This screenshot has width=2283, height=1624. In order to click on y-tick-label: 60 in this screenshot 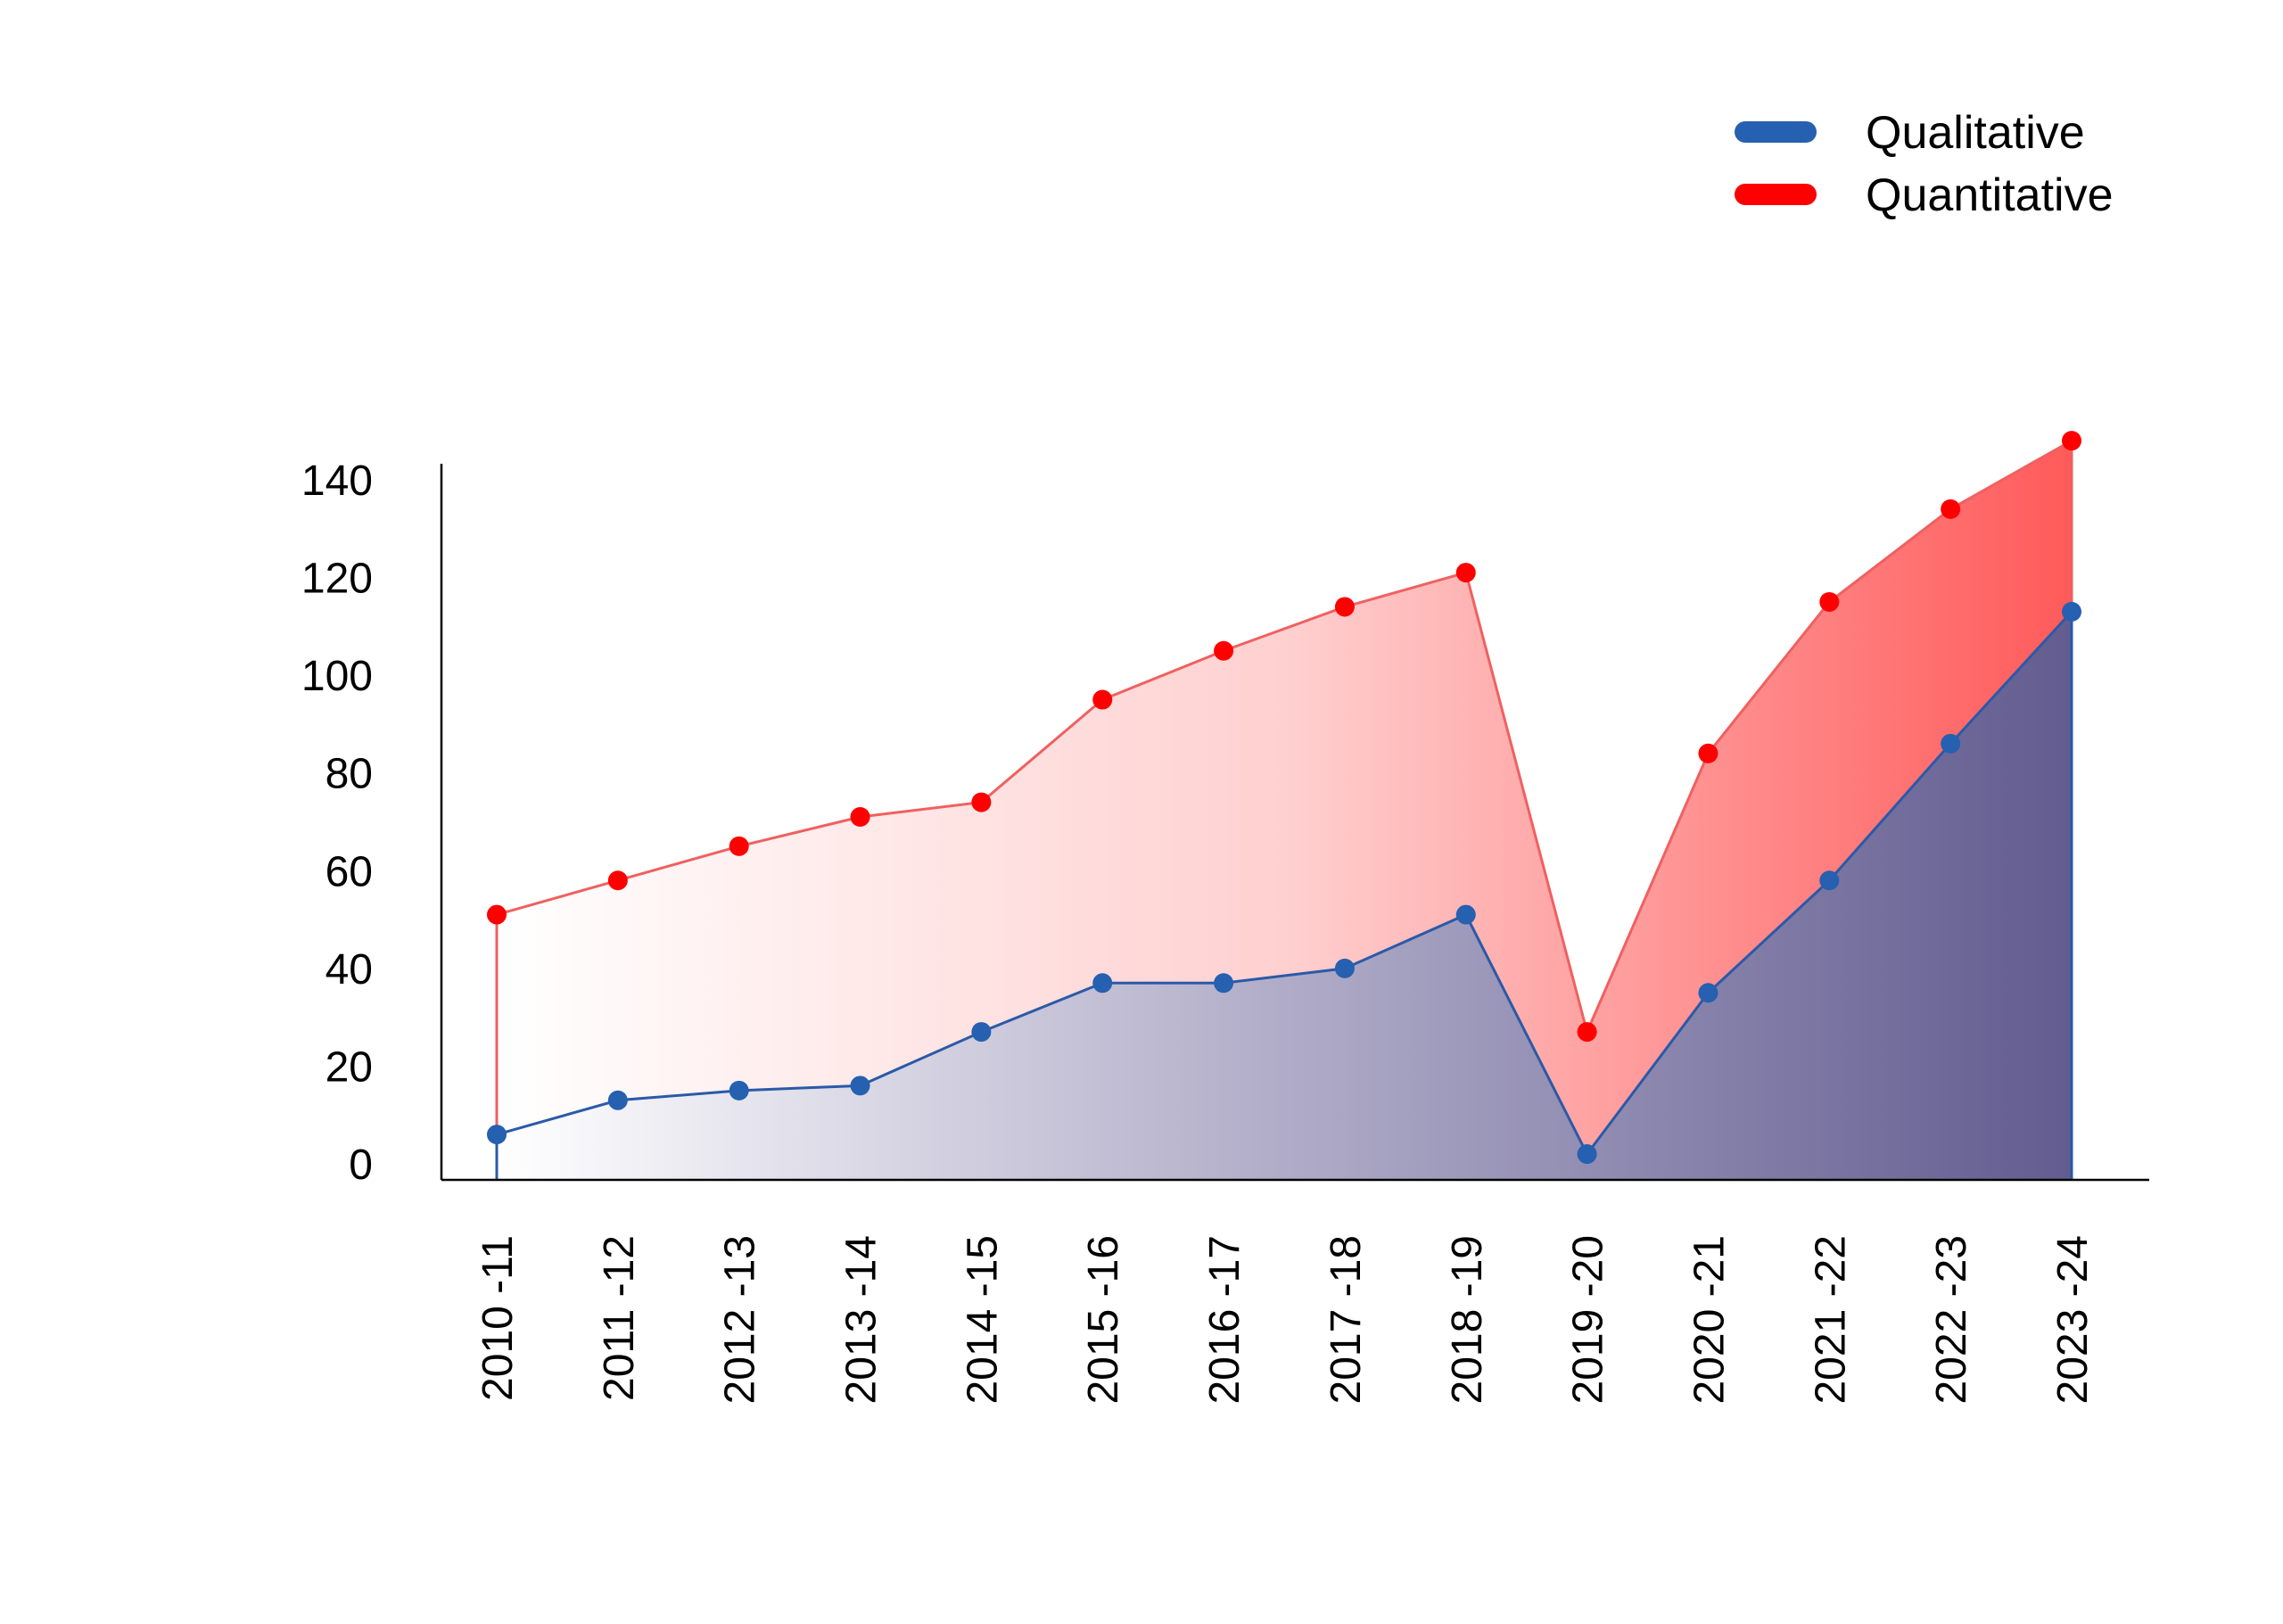, I will do `click(349, 871)`.